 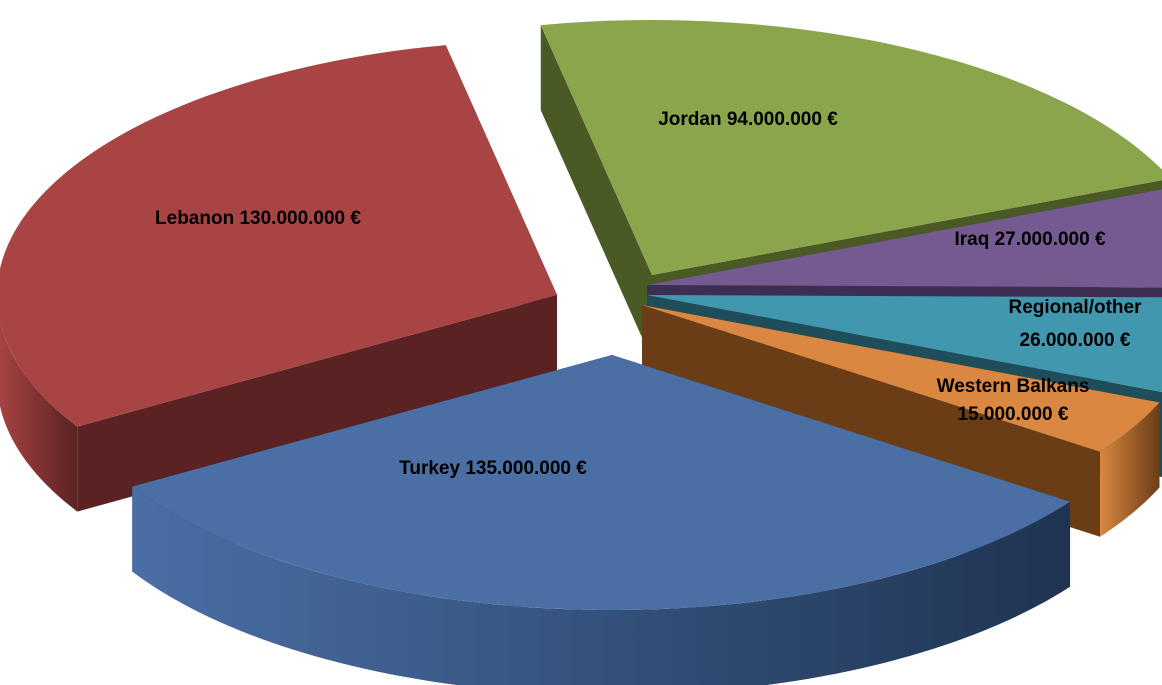 I want to click on label-western-balkans-line-1: 15.000.000 €, so click(x=1013, y=414).